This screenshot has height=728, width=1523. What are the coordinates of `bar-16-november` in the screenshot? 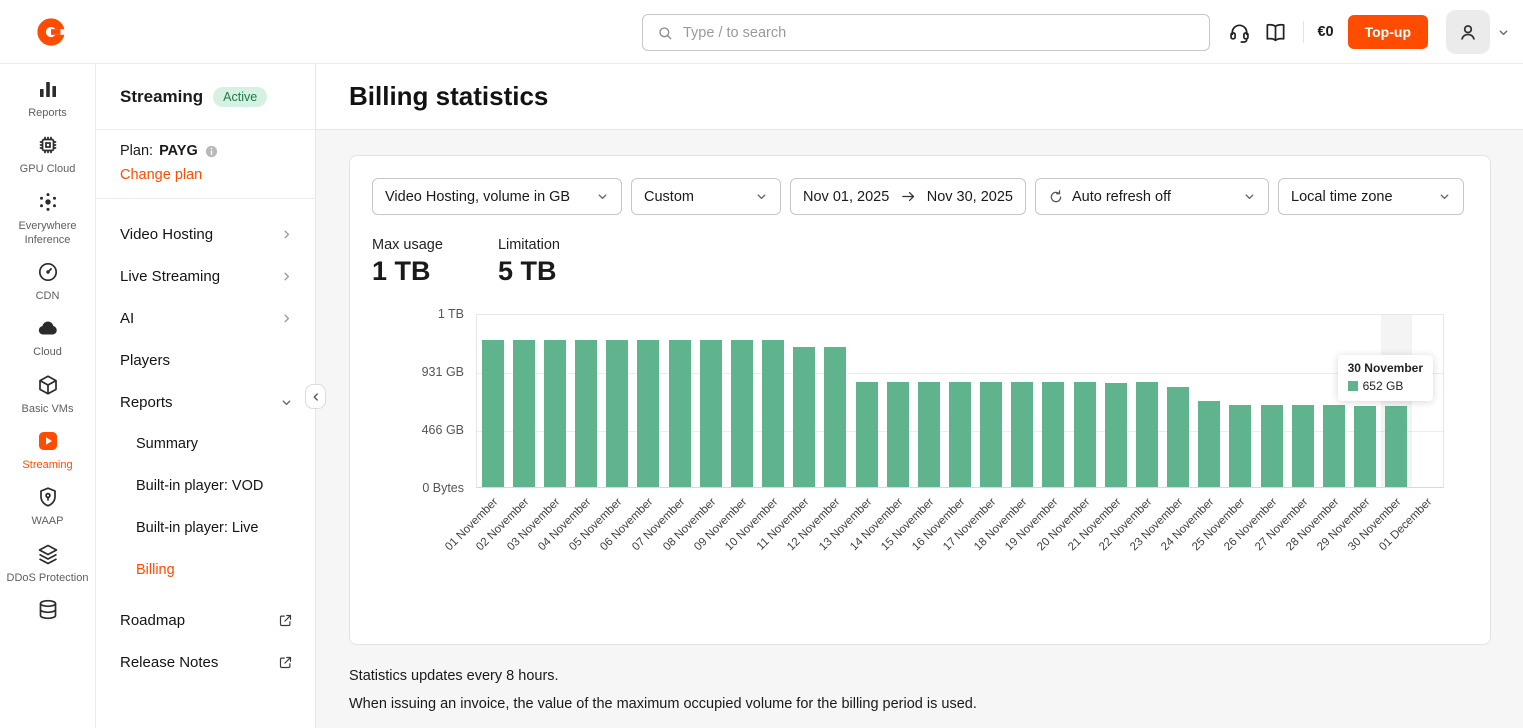 It's located at (960, 434).